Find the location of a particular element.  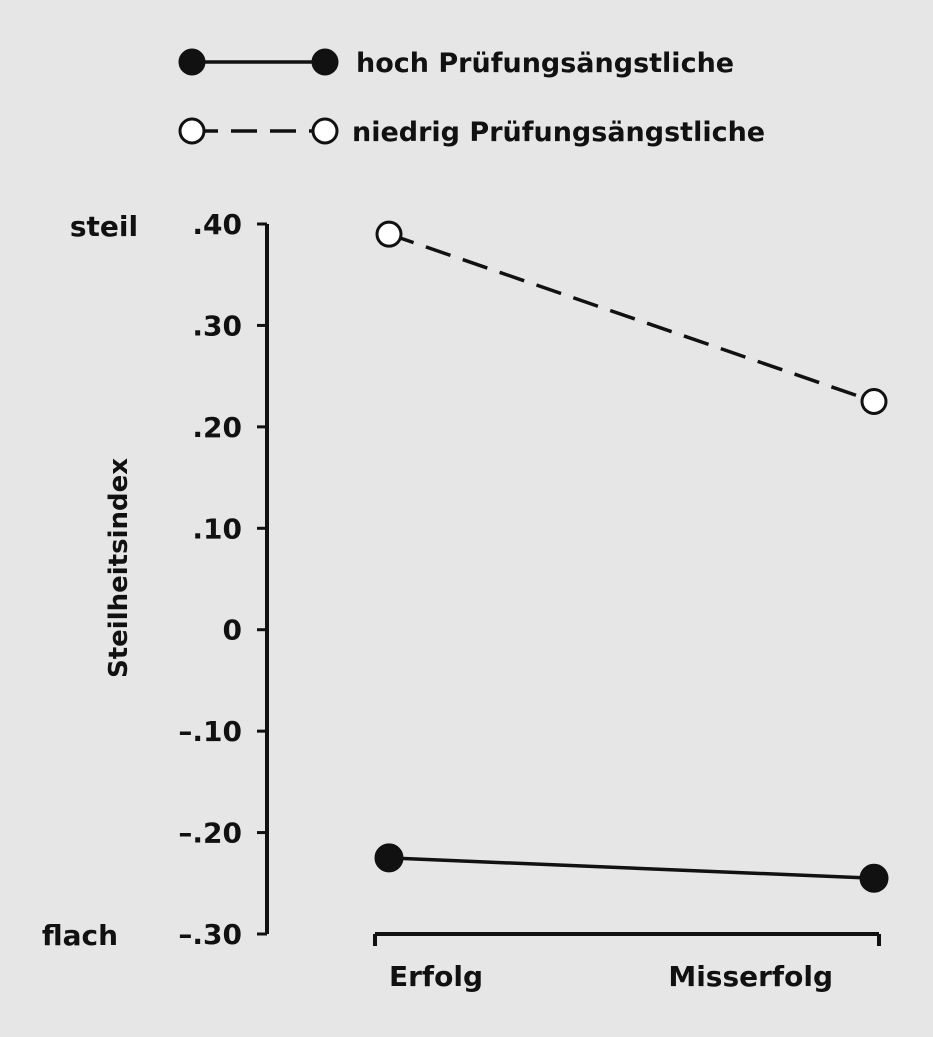

series-niedrig is located at coordinates (631, 317).